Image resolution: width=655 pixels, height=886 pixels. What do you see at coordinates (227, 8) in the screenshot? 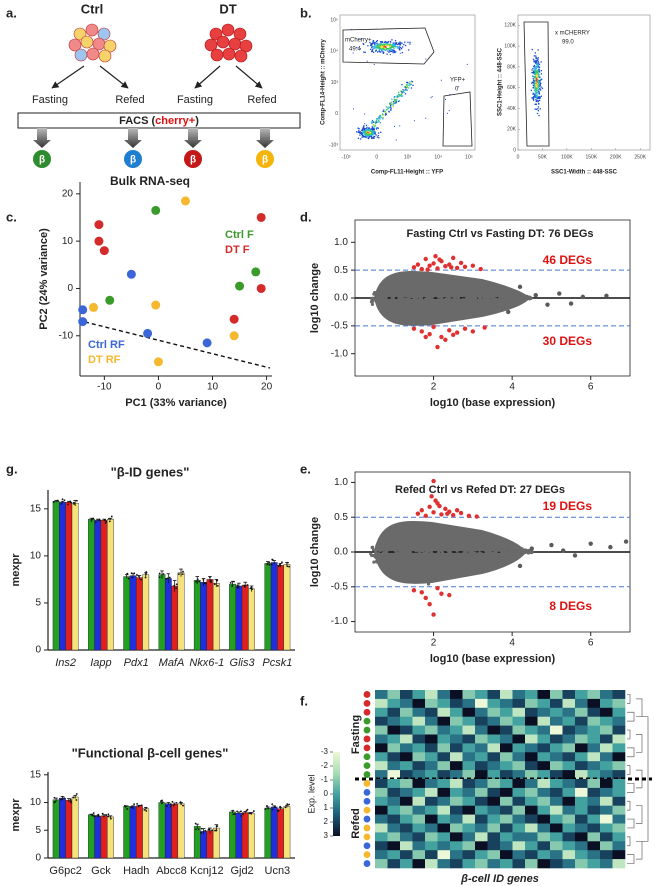
I see `group-label: DT` at bounding box center [227, 8].